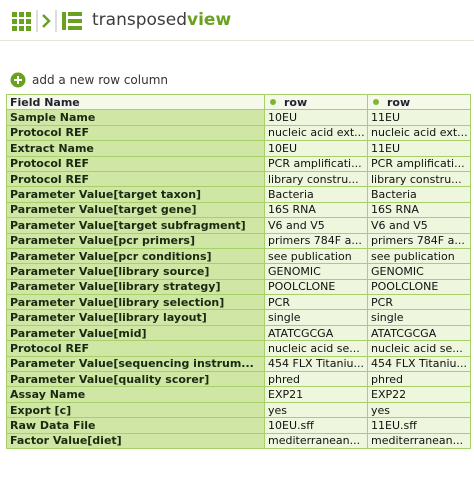 The width and height of the screenshot is (474, 478). Describe the element at coordinates (135, 225) in the screenshot. I see `field-name: Parameter Value[target subfragment]` at that location.